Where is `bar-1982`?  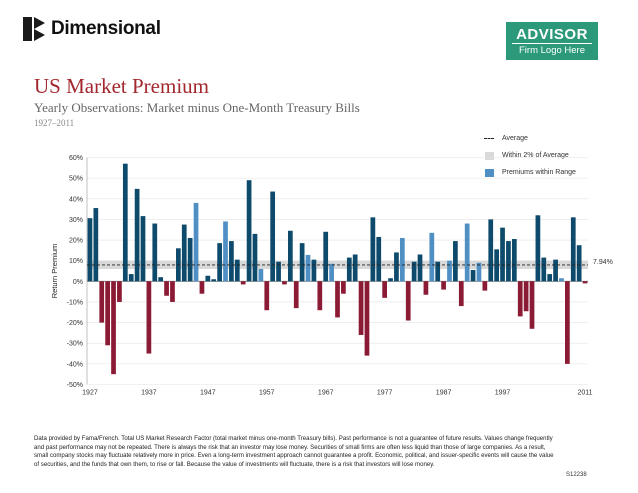 bar-1982 is located at coordinates (414, 271).